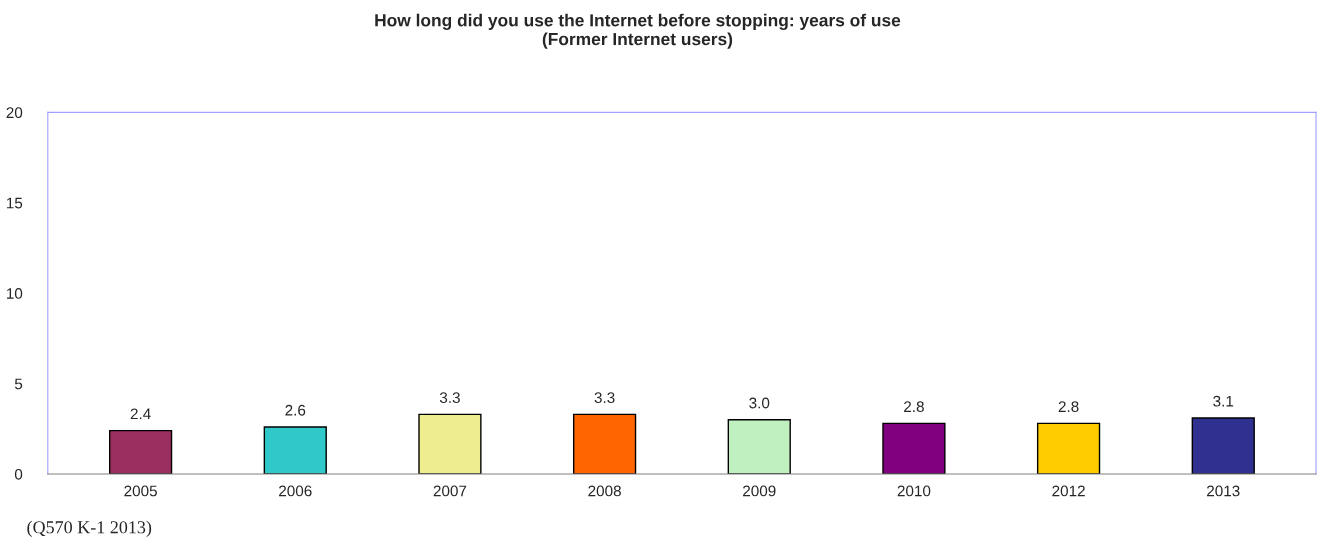  What do you see at coordinates (14, 113) in the screenshot?
I see `y-tick-label: 20` at bounding box center [14, 113].